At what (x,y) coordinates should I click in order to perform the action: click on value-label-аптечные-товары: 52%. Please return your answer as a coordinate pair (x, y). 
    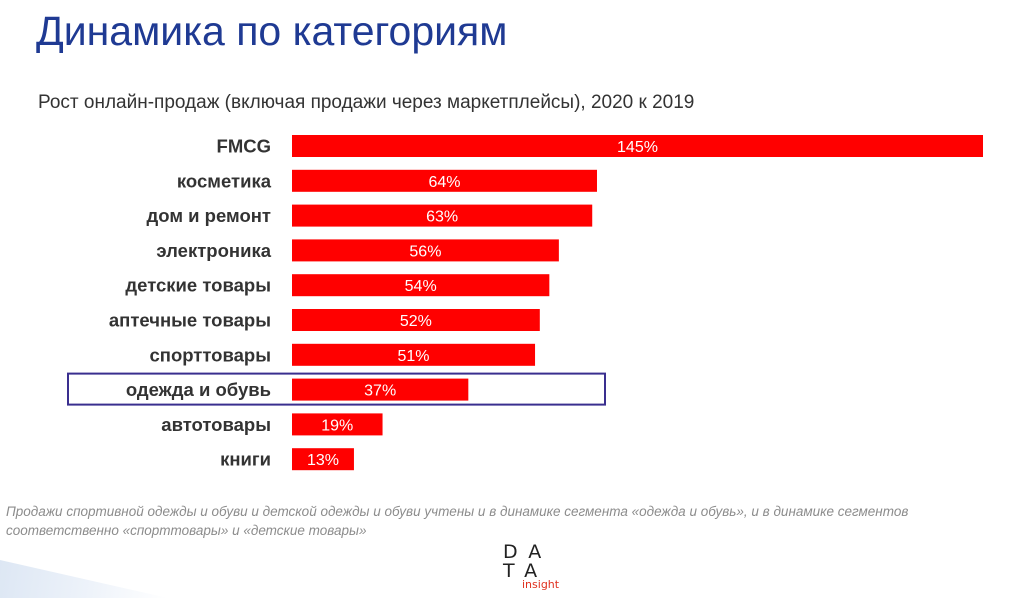
    Looking at the image, I should click on (416, 321).